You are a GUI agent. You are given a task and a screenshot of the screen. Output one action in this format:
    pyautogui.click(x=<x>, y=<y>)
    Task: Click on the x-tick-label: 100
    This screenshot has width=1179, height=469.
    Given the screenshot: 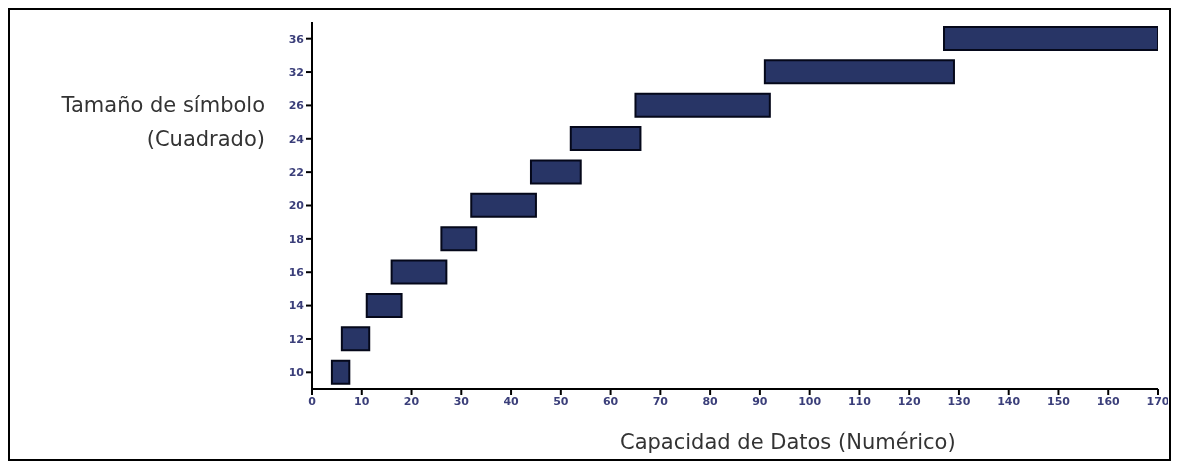 What is the action you would take?
    pyautogui.click(x=810, y=401)
    